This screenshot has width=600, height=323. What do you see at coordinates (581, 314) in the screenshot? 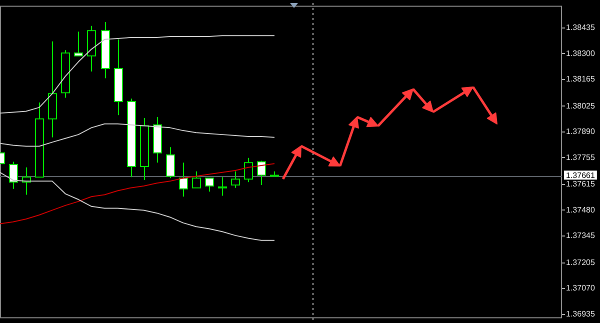
I see `y-tick-label: 1.36935` at bounding box center [581, 314].